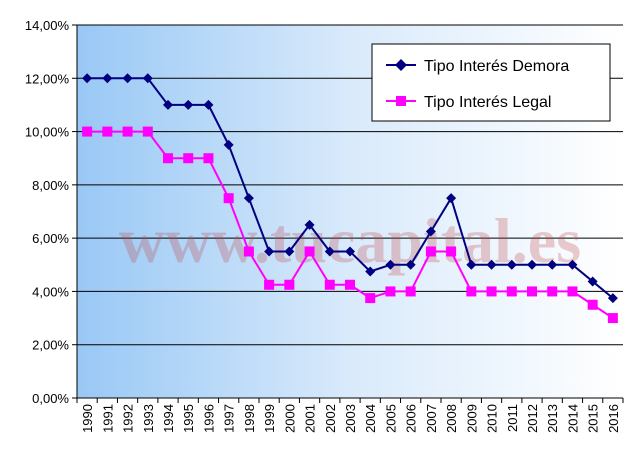 The width and height of the screenshot is (630, 451). I want to click on legend-box, so click(491, 82).